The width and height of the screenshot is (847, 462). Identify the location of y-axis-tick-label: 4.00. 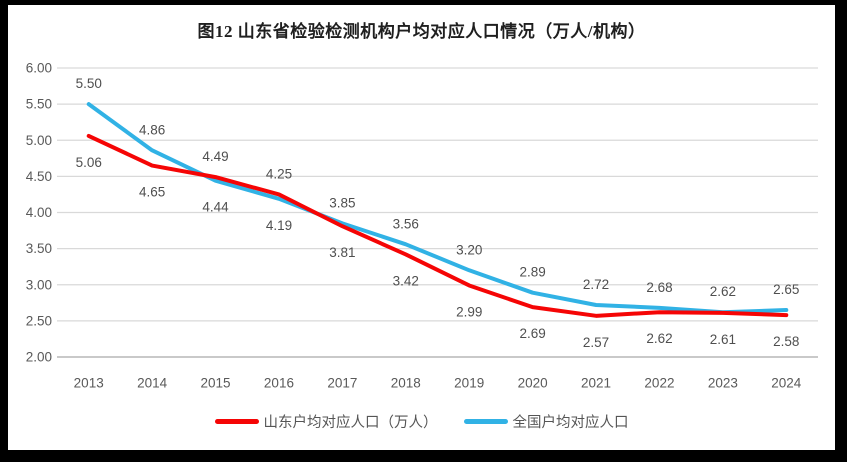
(39, 212).